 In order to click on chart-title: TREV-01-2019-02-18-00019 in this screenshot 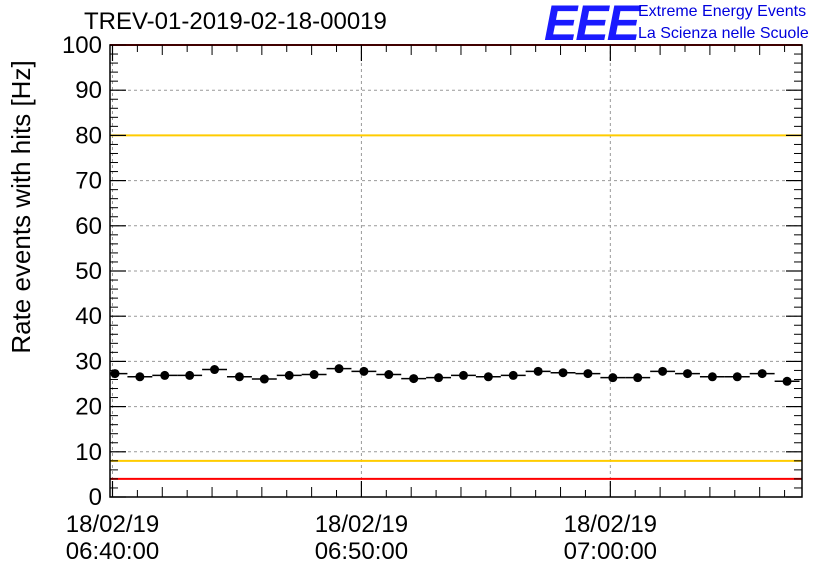, I will do `click(235, 21)`.